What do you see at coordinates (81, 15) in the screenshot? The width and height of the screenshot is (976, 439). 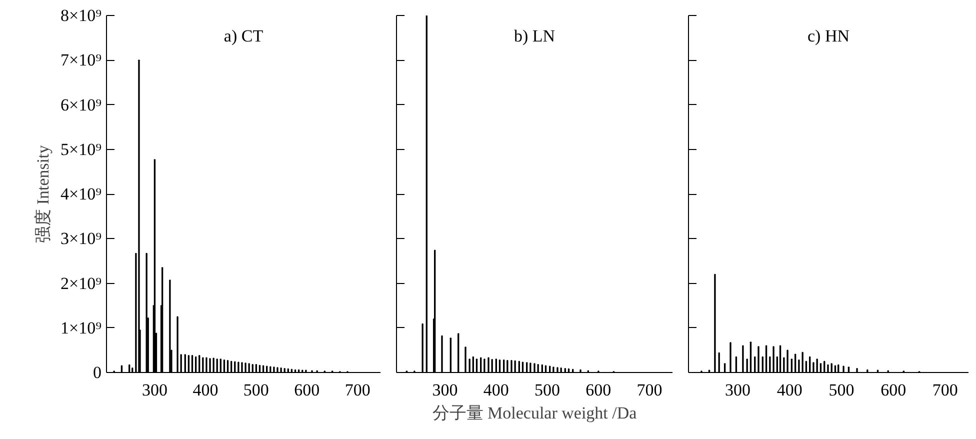 I see `y-tick-label: 8×10⁹` at bounding box center [81, 15].